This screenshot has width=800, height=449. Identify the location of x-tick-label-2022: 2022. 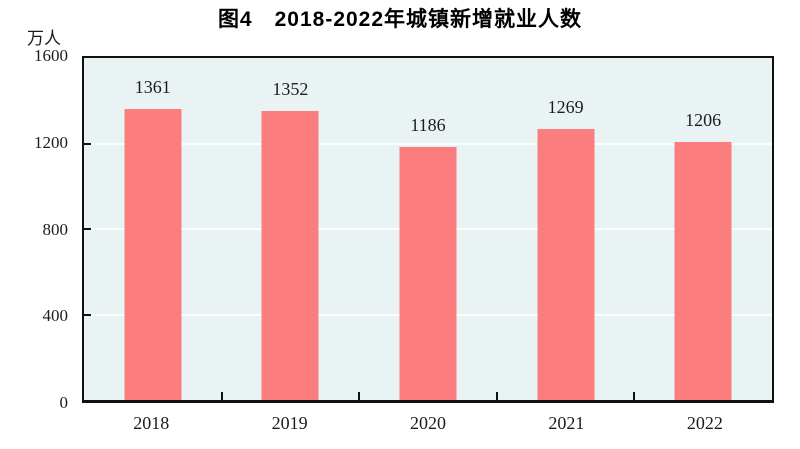
(704, 423).